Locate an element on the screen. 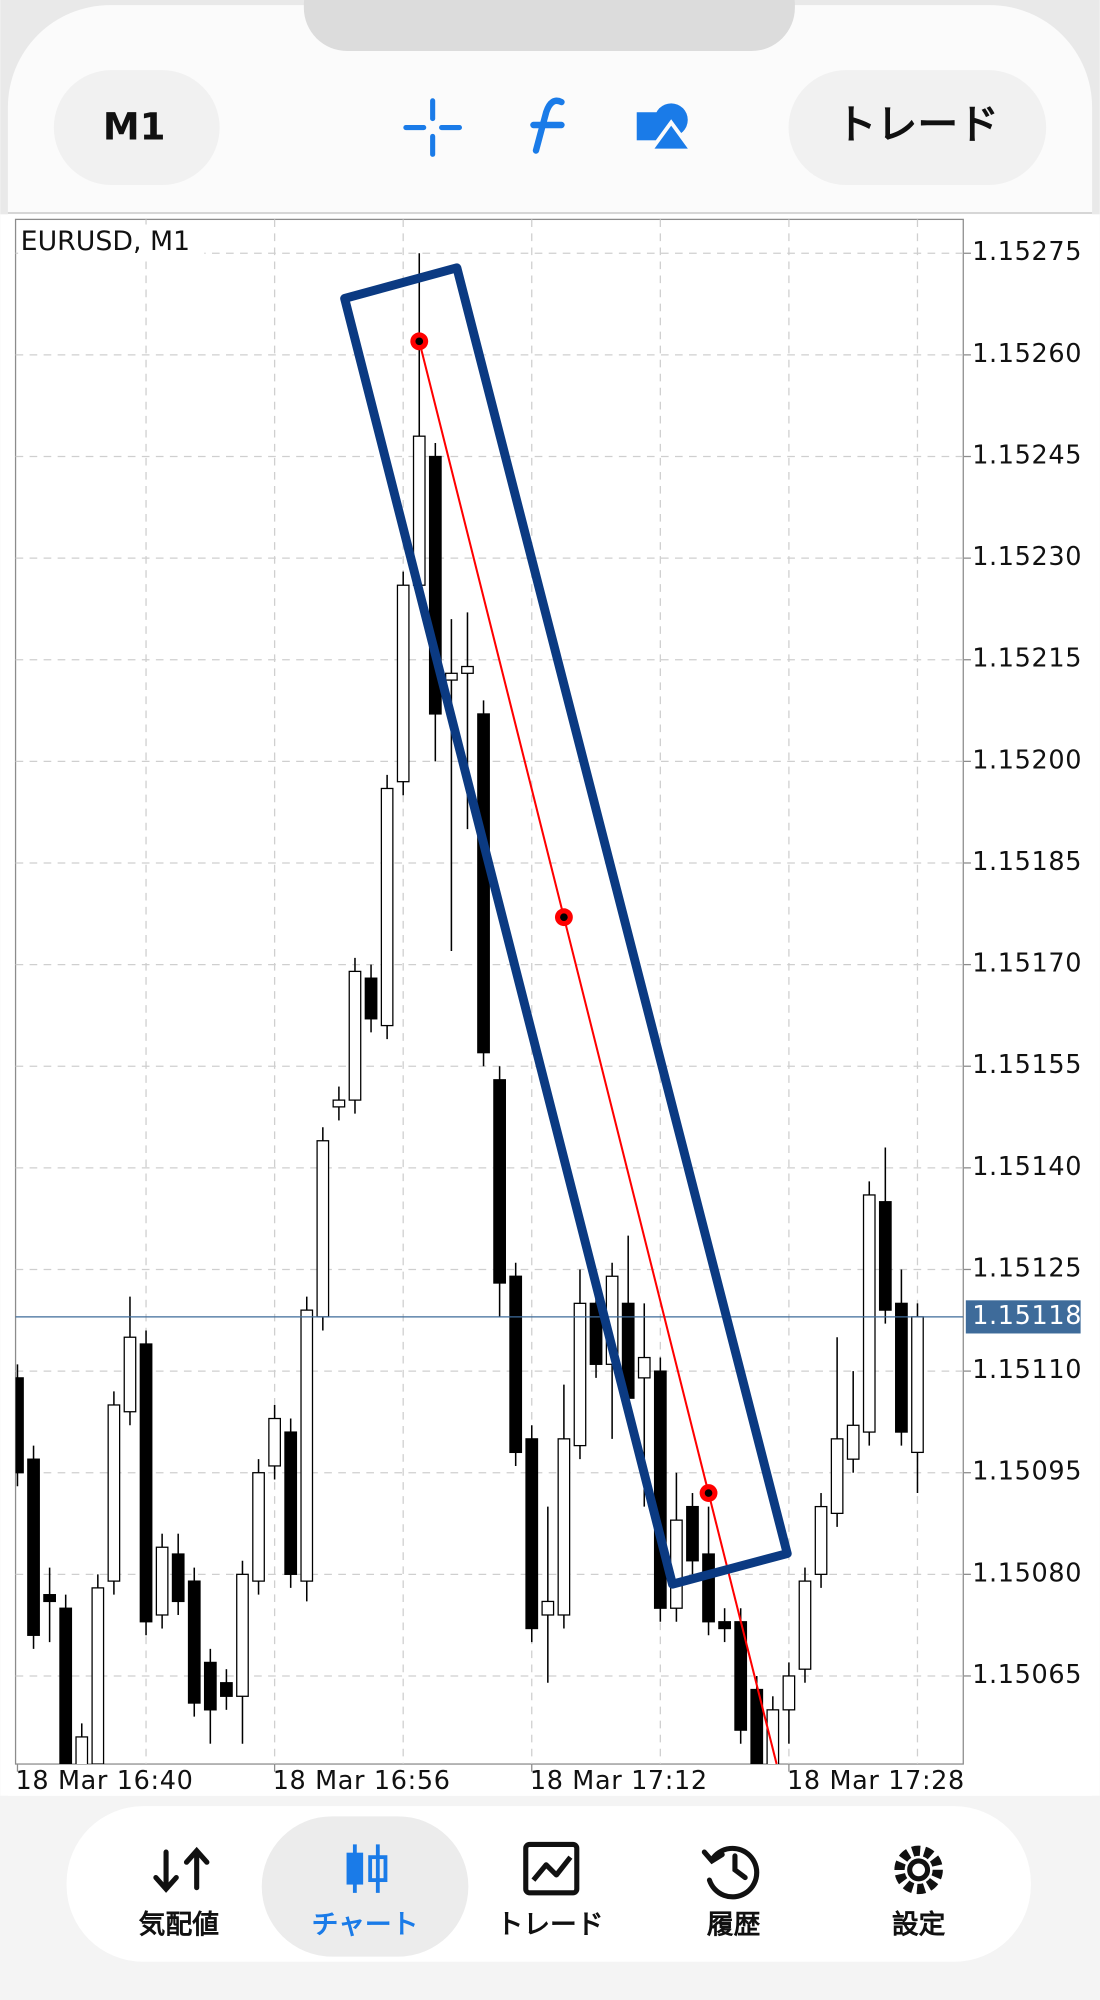  nav-icons is located at coordinates (548, 1870).